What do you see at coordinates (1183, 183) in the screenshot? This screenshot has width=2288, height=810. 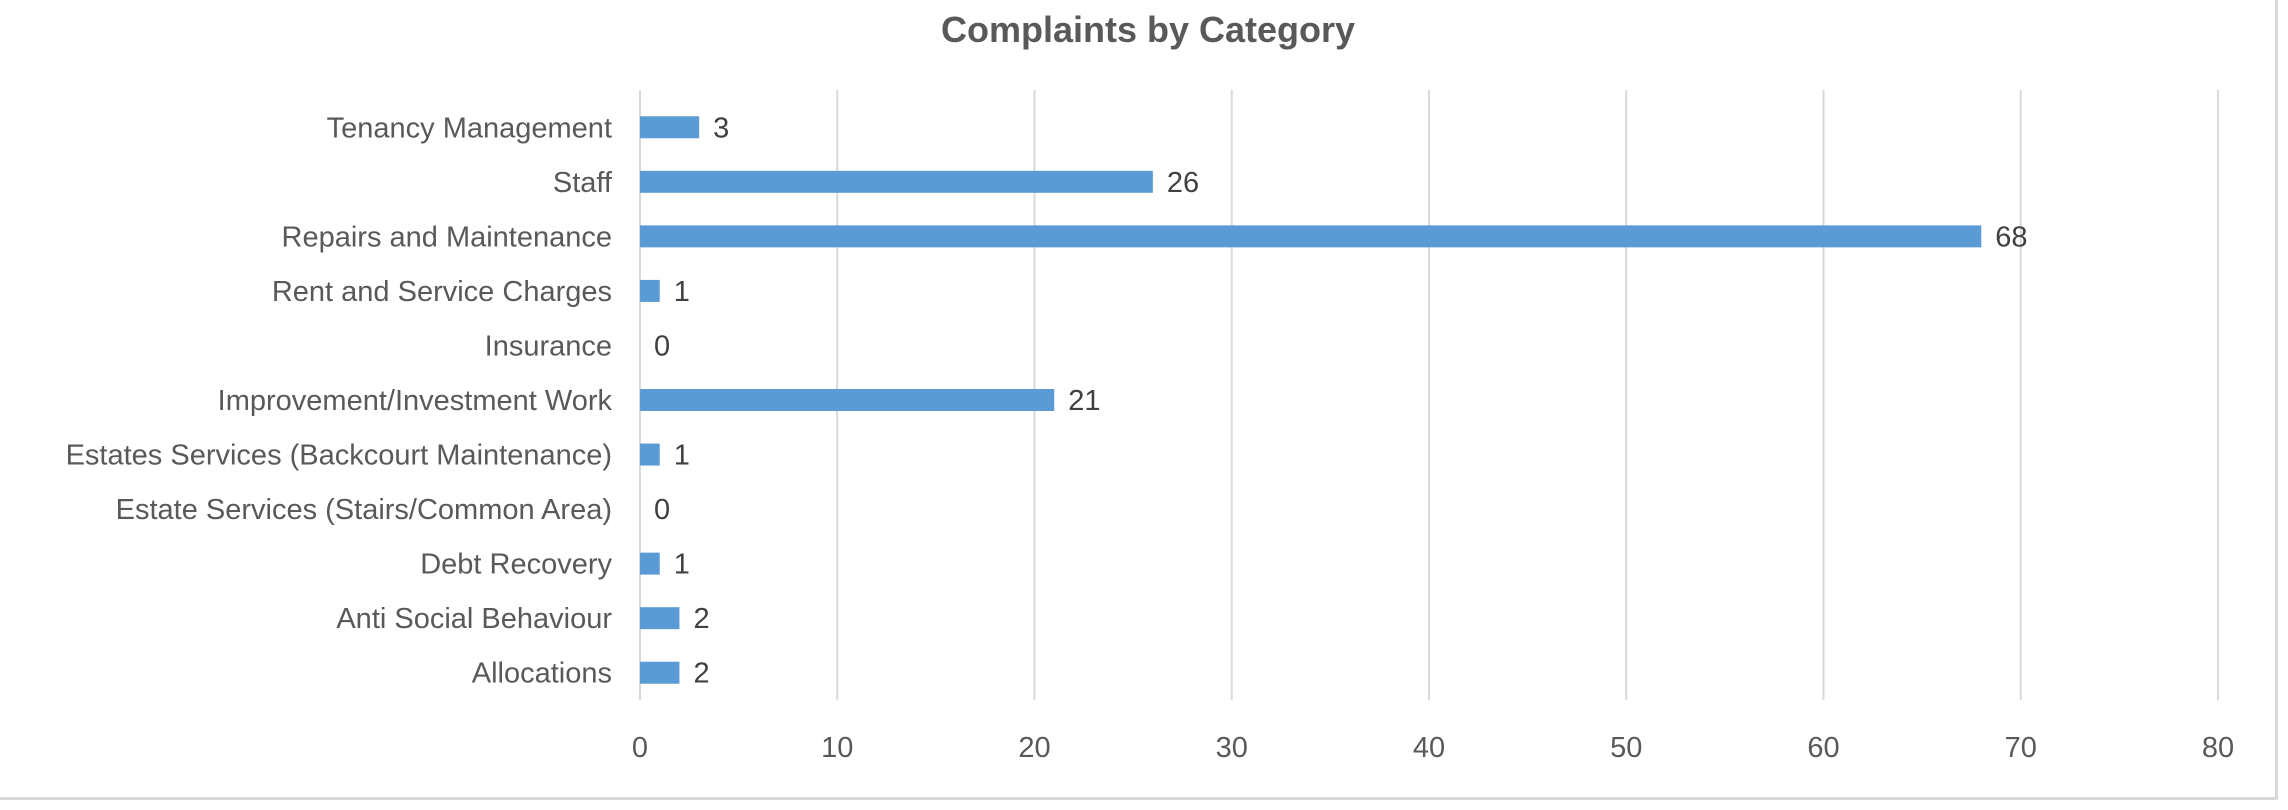 I see `data-label: 26` at bounding box center [1183, 183].